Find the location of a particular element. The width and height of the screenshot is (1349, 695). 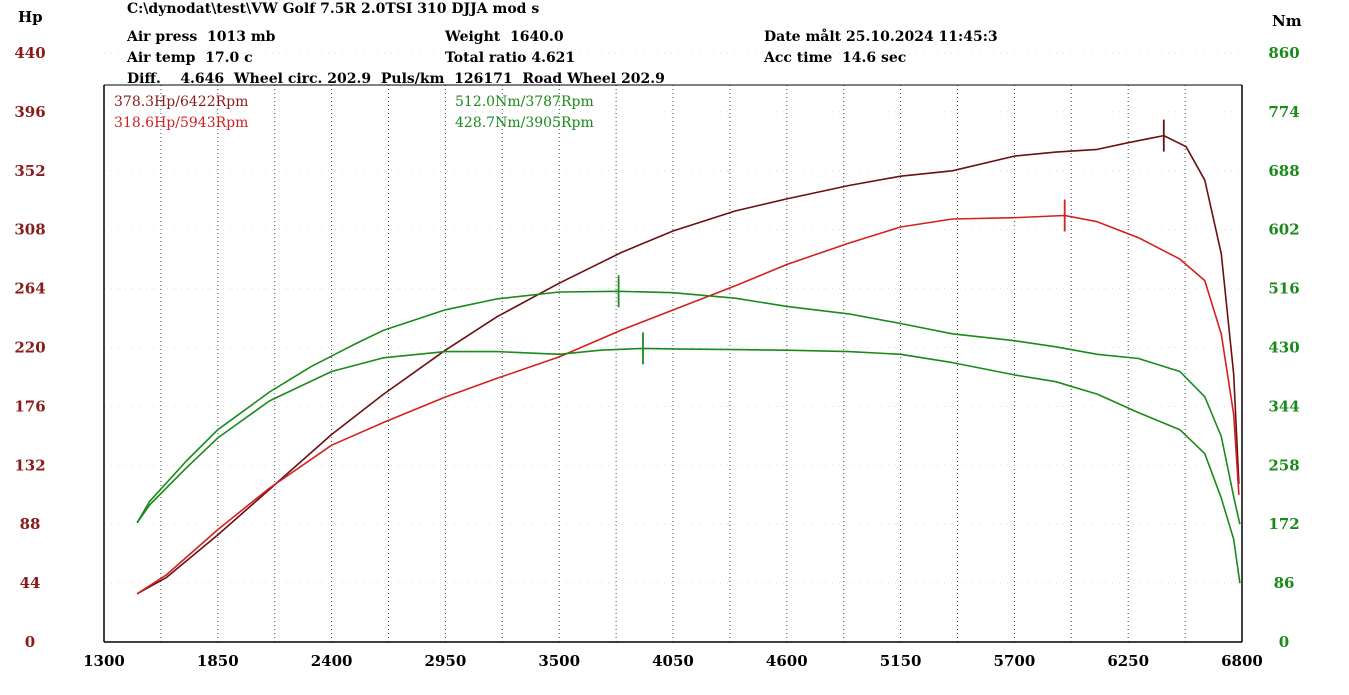

left-tick-label: 176 is located at coordinates (29, 406).